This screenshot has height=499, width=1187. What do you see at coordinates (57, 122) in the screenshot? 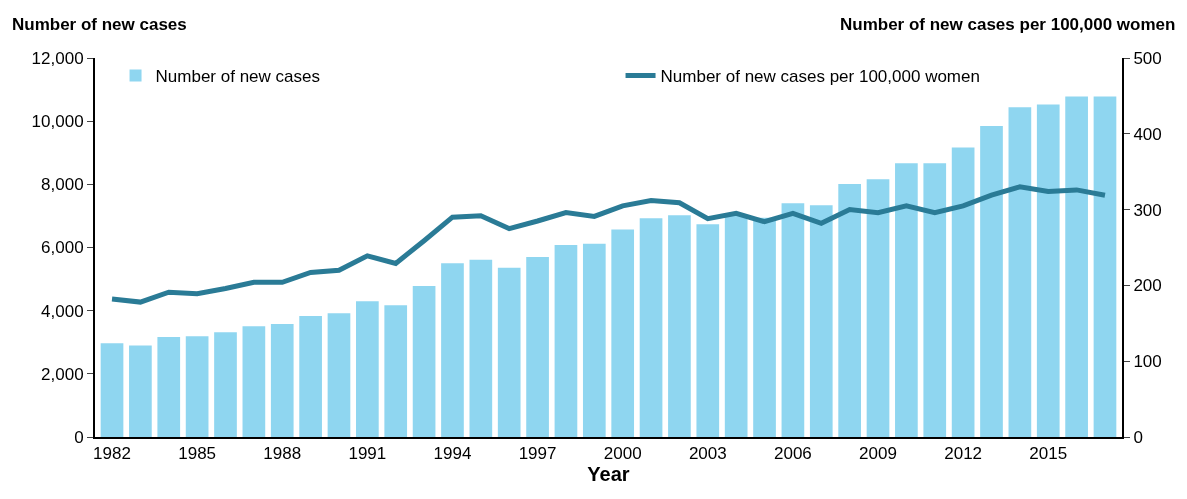
I see `y-tick-label: 10,000` at bounding box center [57, 122].